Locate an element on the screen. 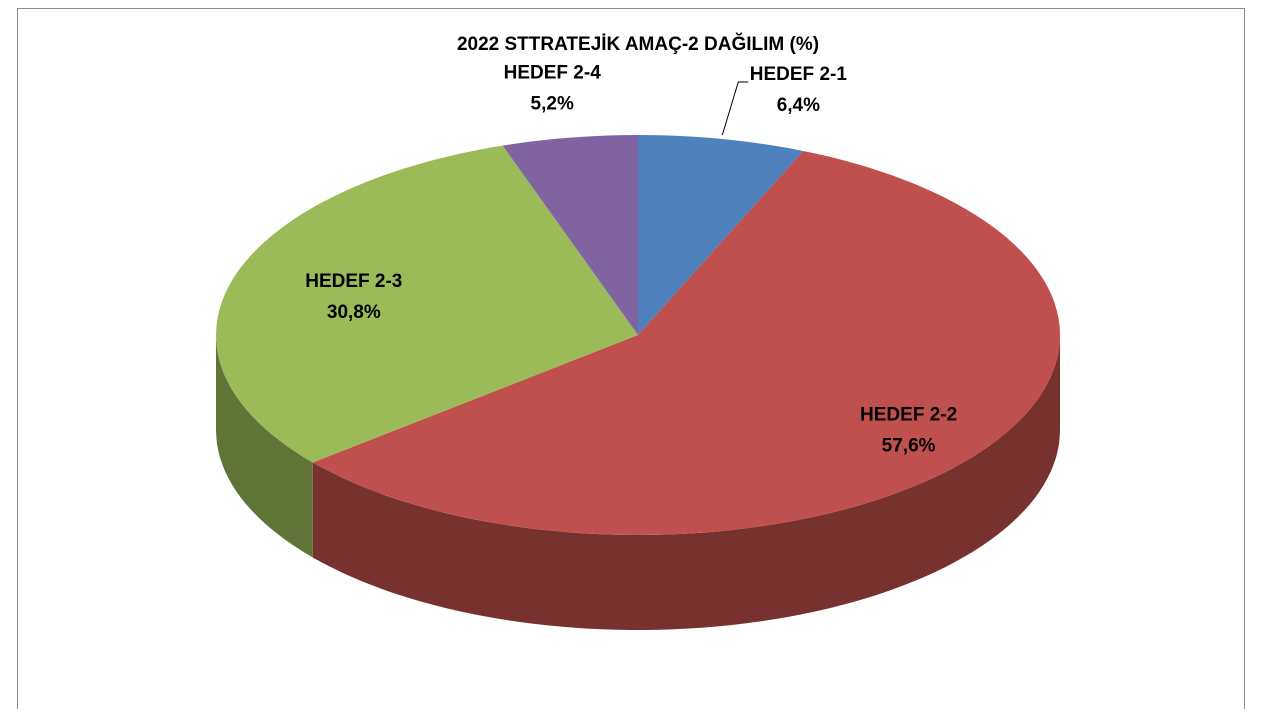  pie-side is located at coordinates (264, 446).